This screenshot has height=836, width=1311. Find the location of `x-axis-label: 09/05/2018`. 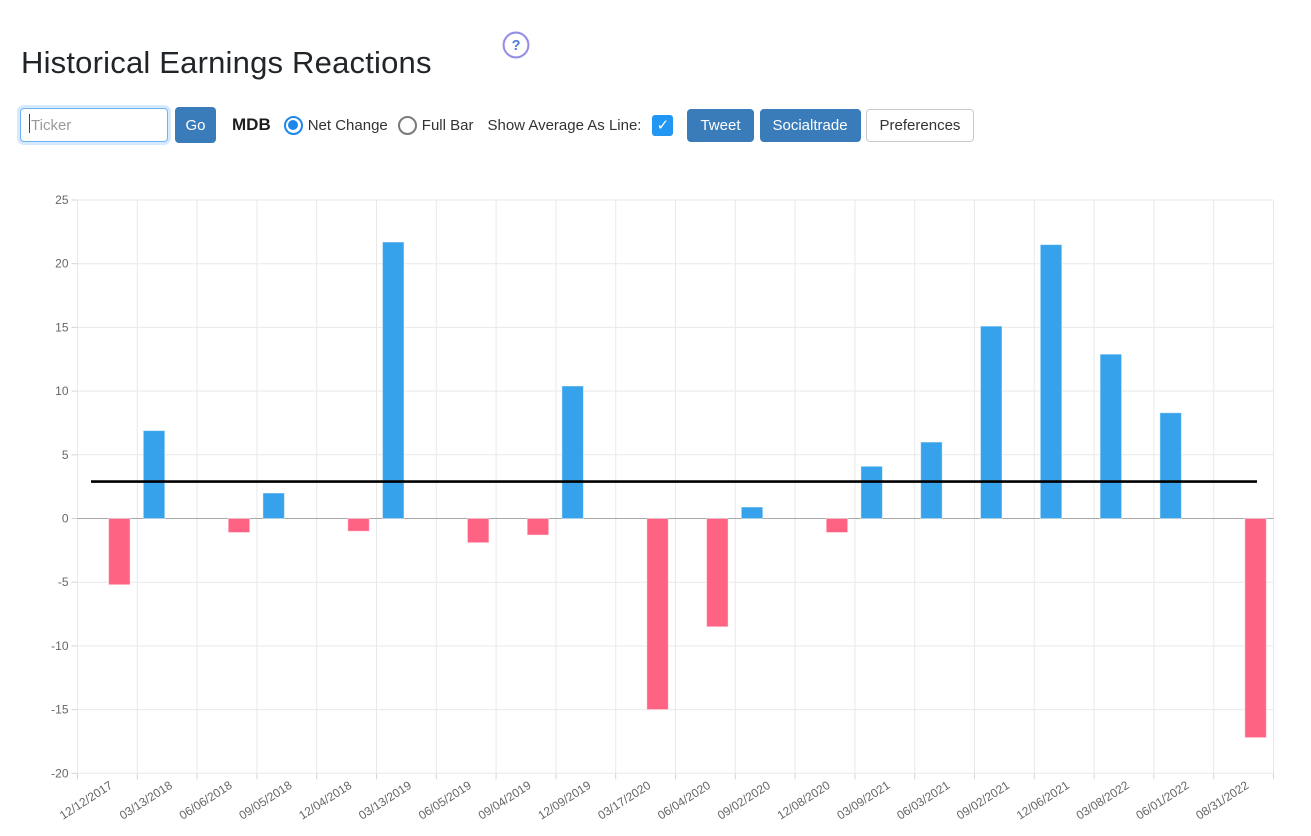

x-axis-label: 09/05/2018 is located at coordinates (265, 800).